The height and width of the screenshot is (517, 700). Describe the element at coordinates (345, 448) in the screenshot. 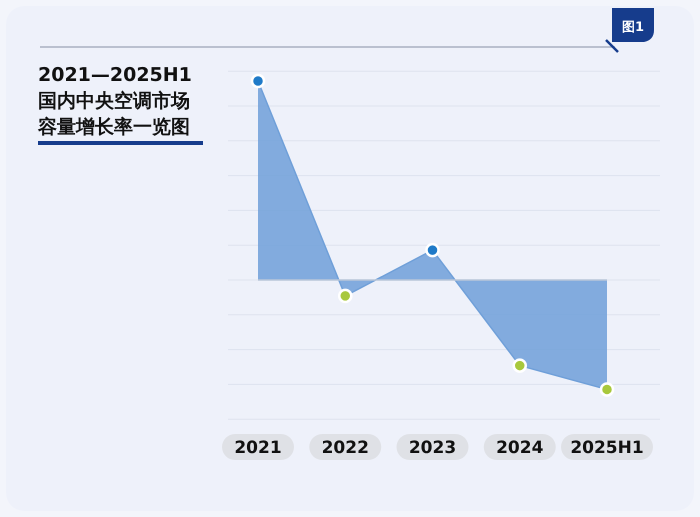

I see `x-tick-label: 2022` at that location.